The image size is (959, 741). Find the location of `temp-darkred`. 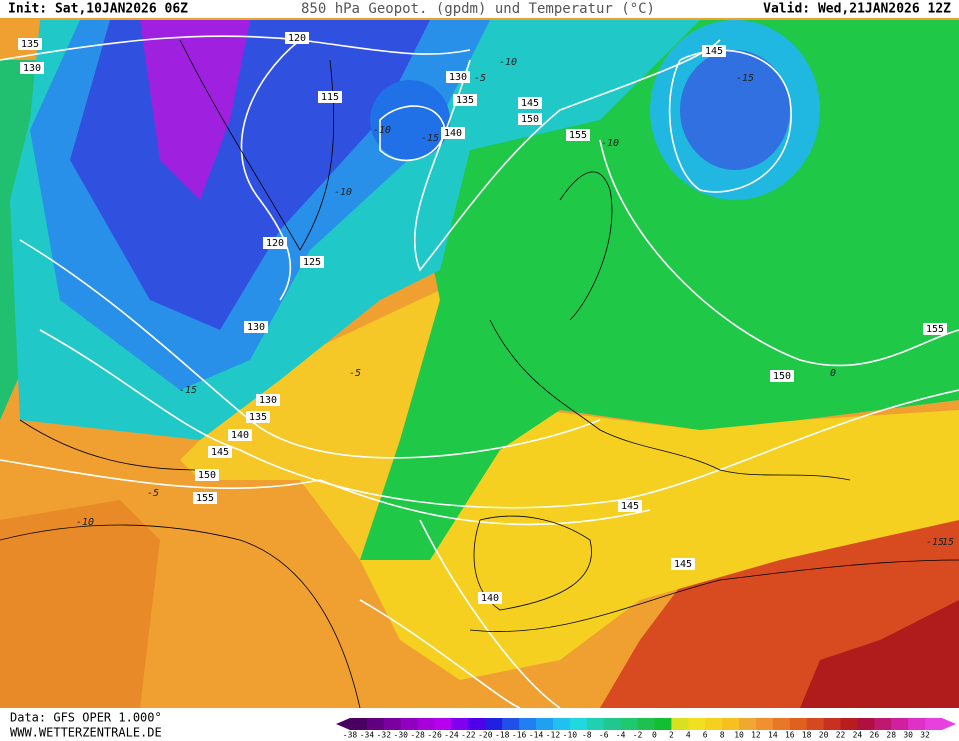

temp-darkred is located at coordinates (879, 654).